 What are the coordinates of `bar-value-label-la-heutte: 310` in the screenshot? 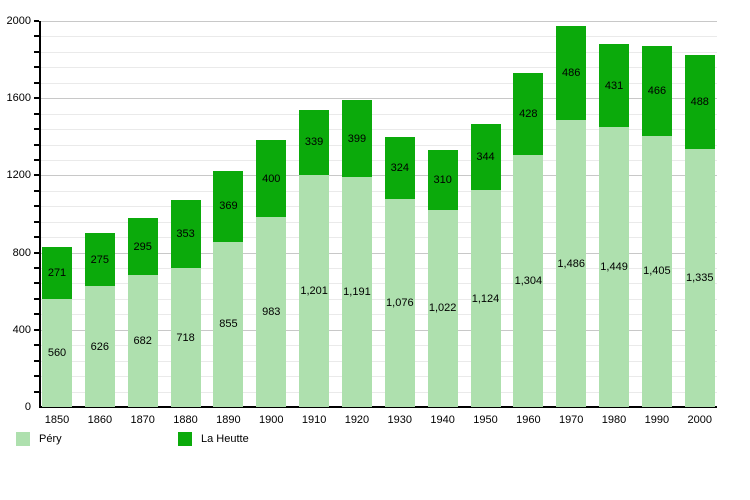 It's located at (442, 179).